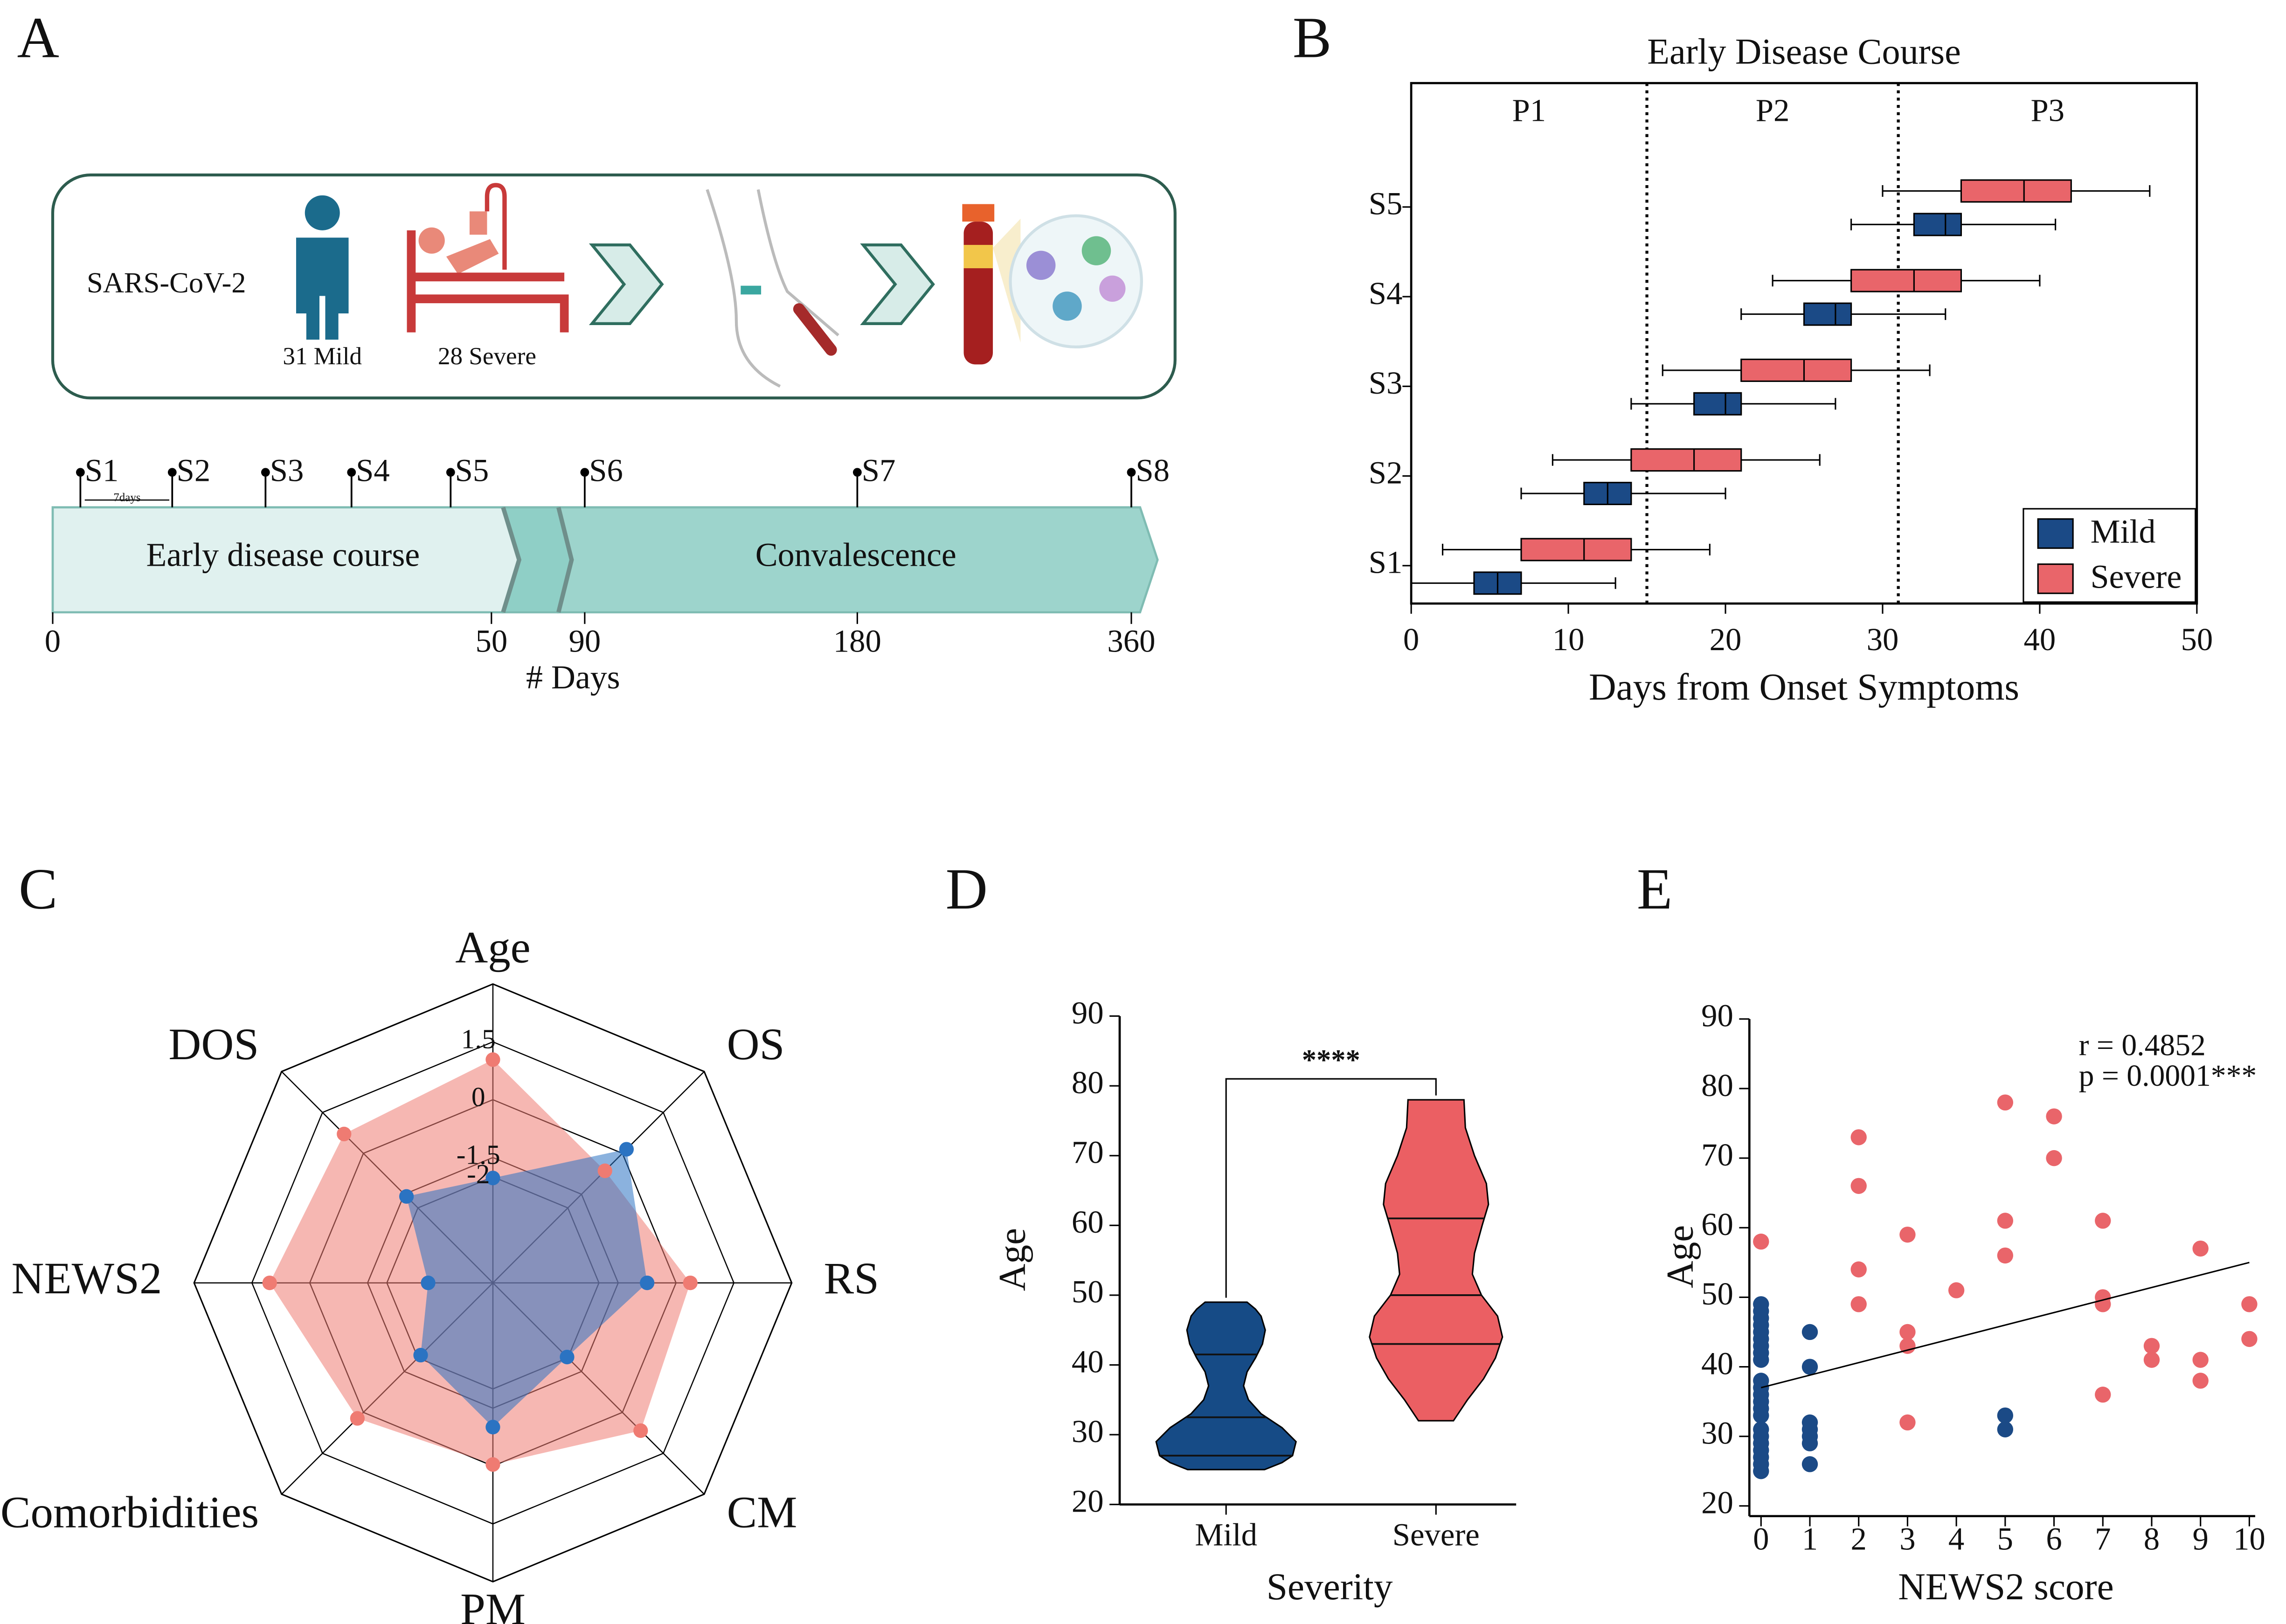 The width and height of the screenshot is (2286, 1624). Describe the element at coordinates (1436, 1260) in the screenshot. I see `violin` at that location.